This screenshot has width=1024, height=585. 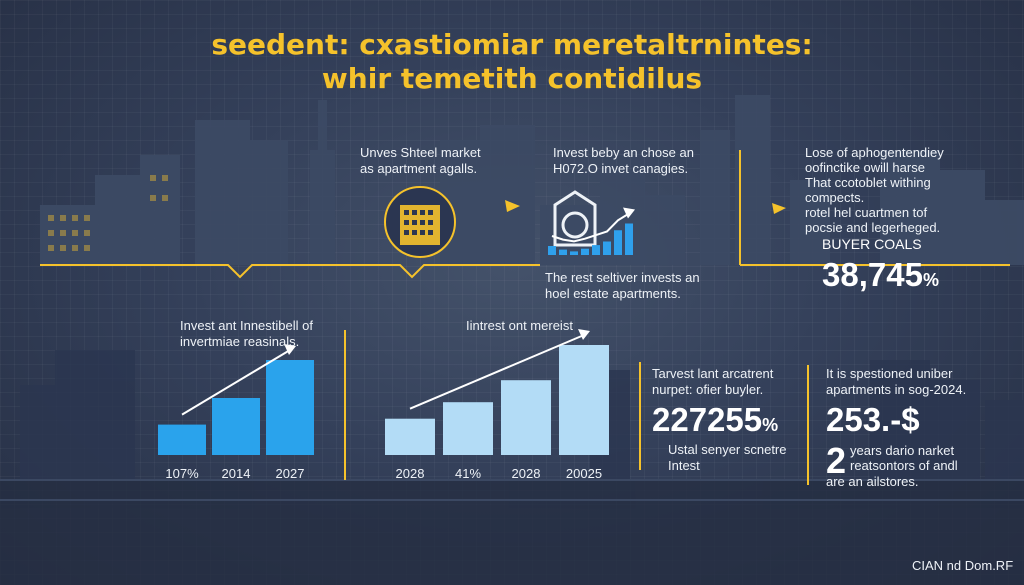 What do you see at coordinates (727, 449) in the screenshot?
I see `stat-left-foot1: Ustal senyer scnetre` at bounding box center [727, 449].